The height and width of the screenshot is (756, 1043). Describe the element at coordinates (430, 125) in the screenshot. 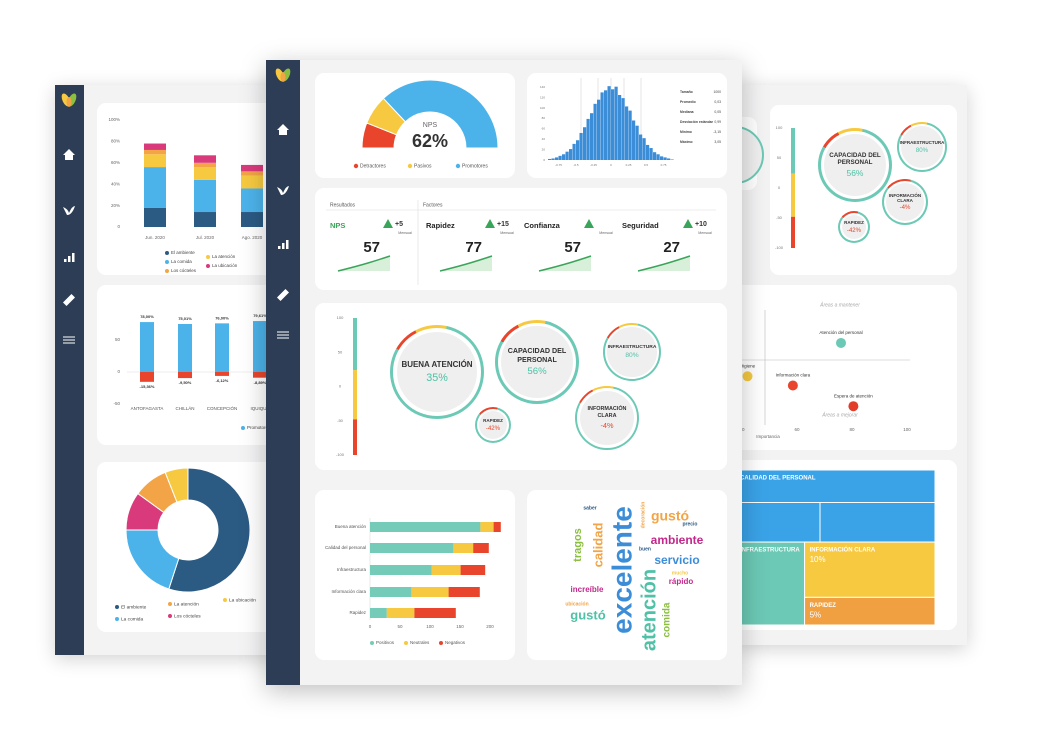

I see `gauge-label: NPS` at that location.